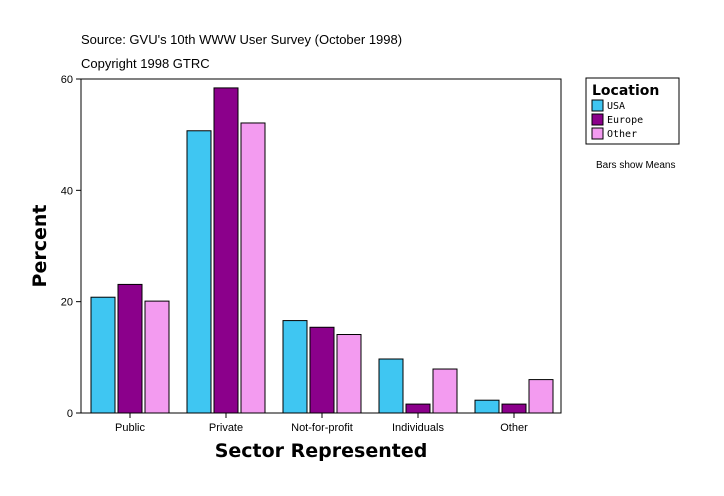  I want to click on bar-other-public, so click(157, 357).